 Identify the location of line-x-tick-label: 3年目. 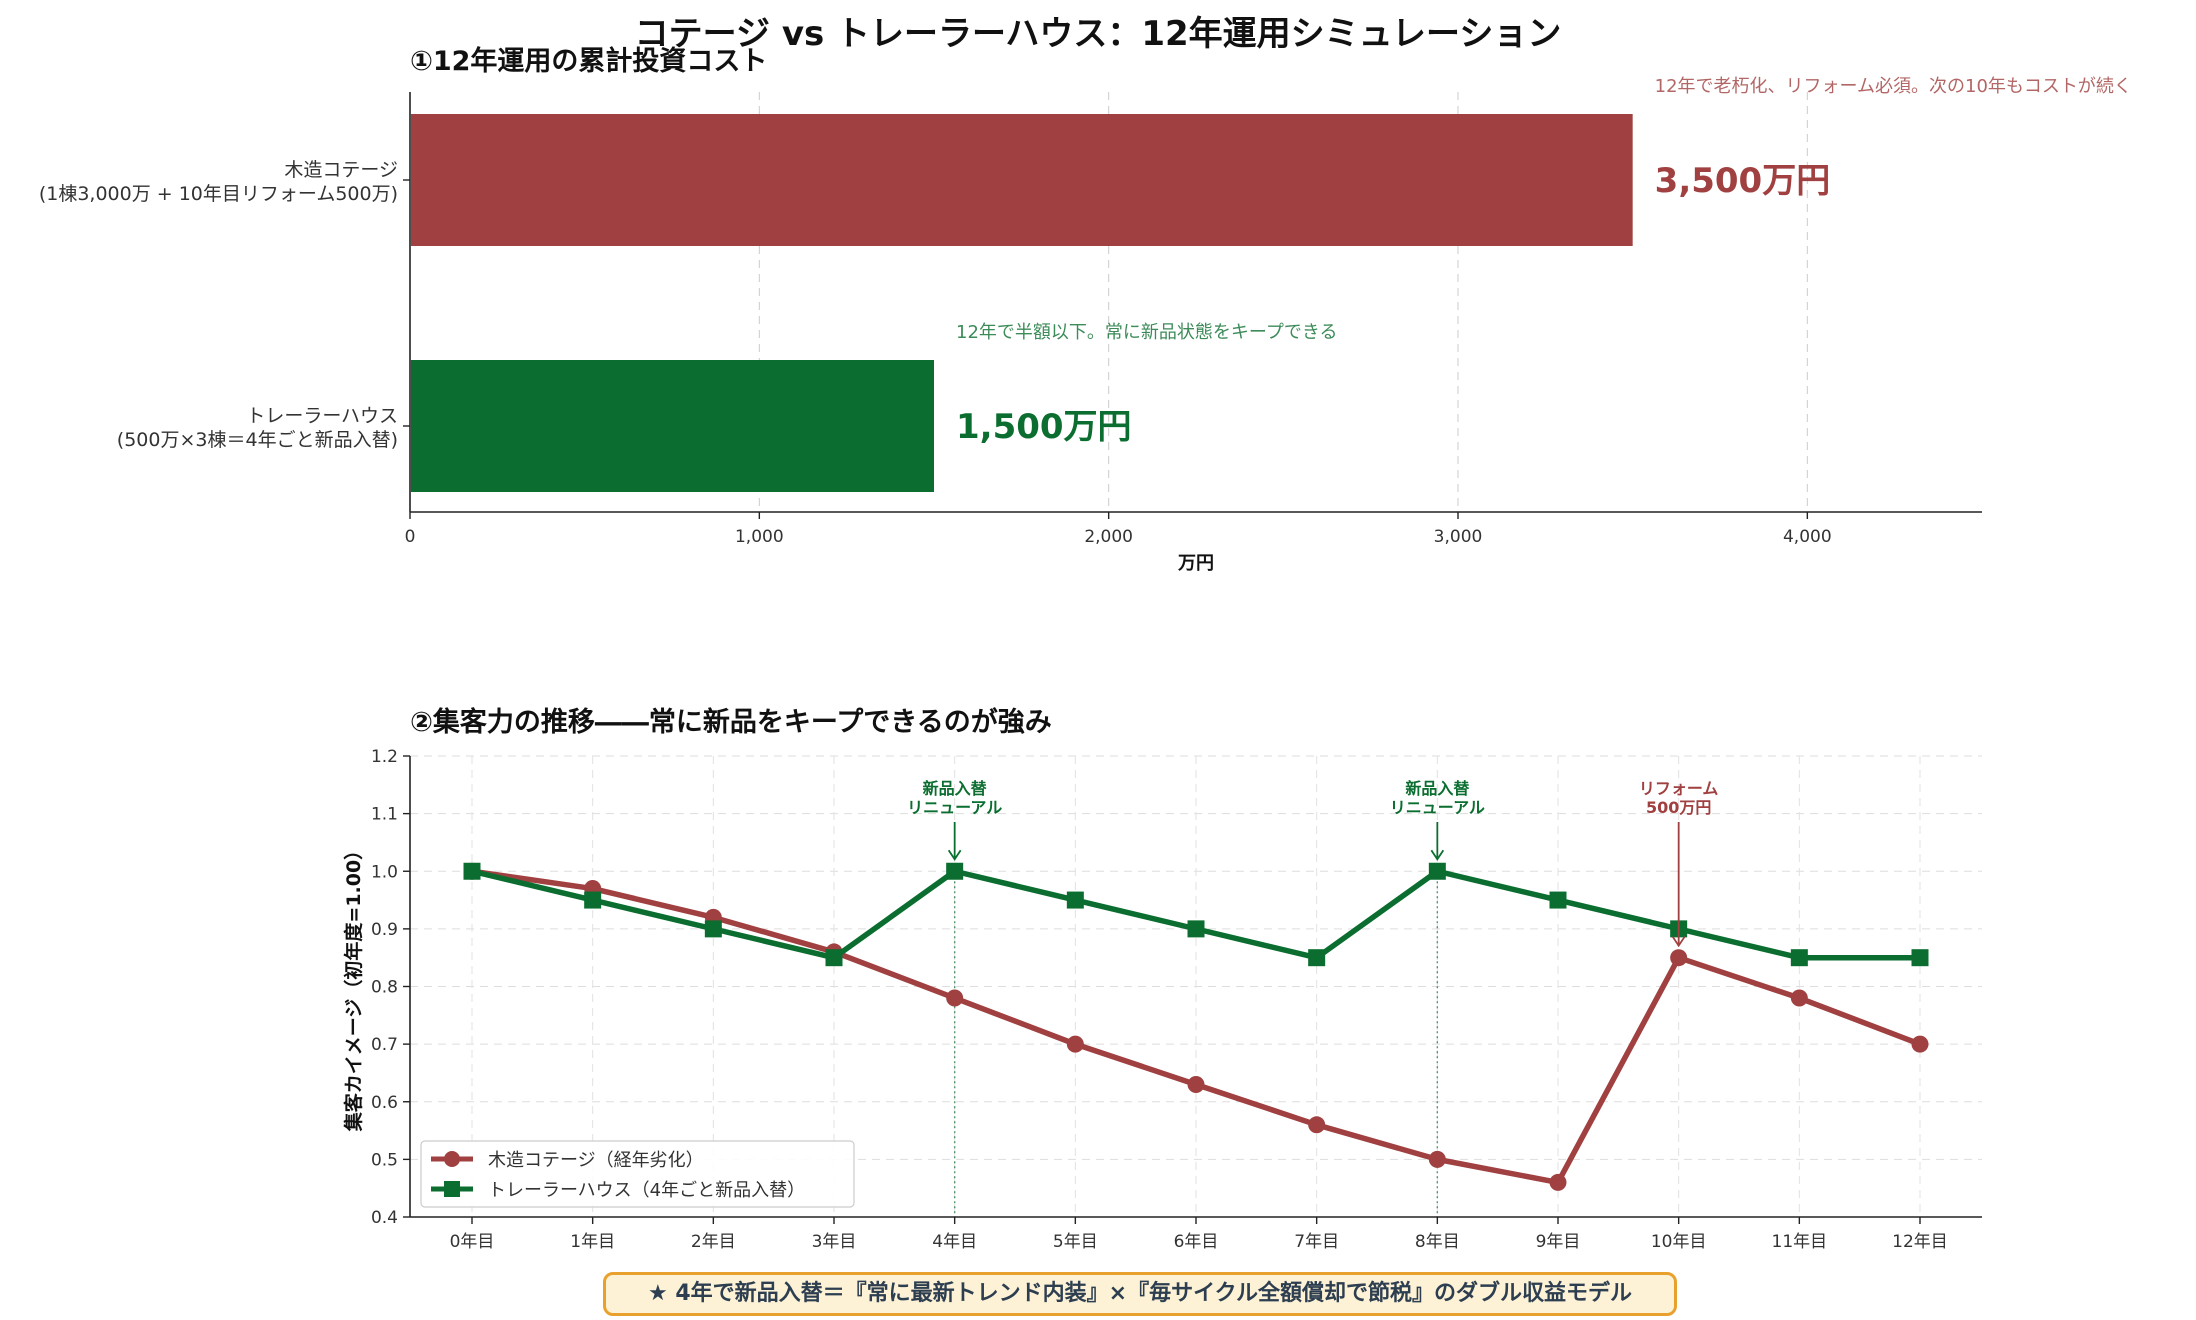
(834, 1242).